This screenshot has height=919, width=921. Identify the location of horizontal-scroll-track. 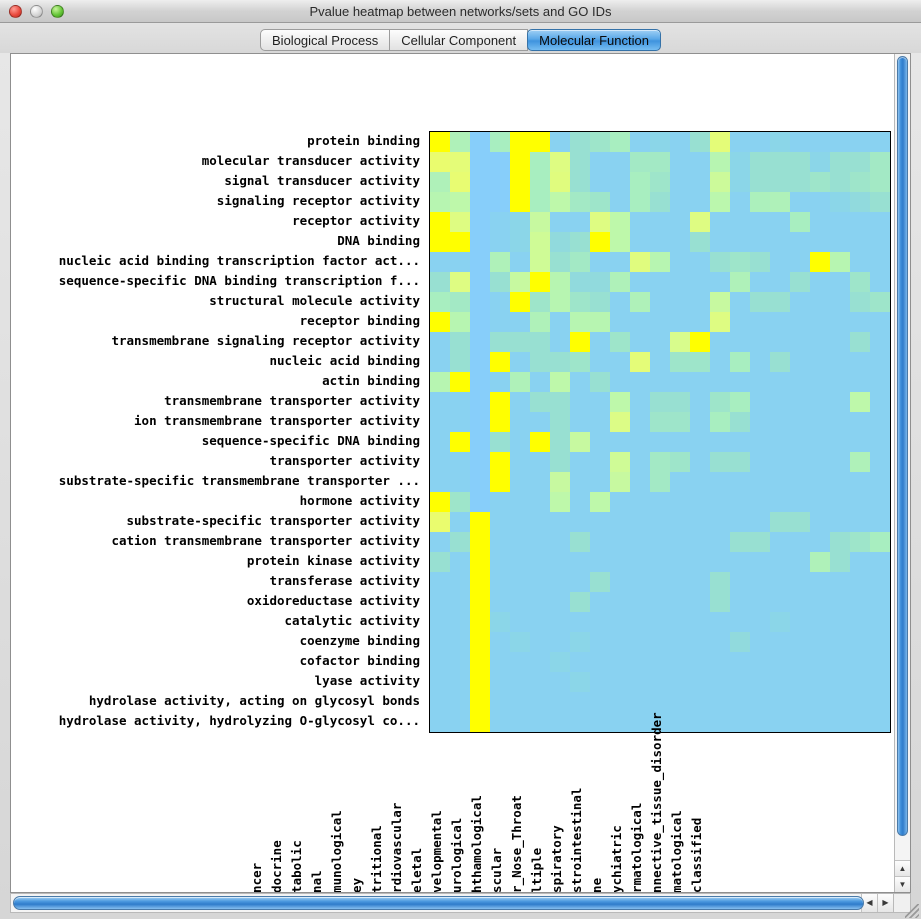
(437, 903).